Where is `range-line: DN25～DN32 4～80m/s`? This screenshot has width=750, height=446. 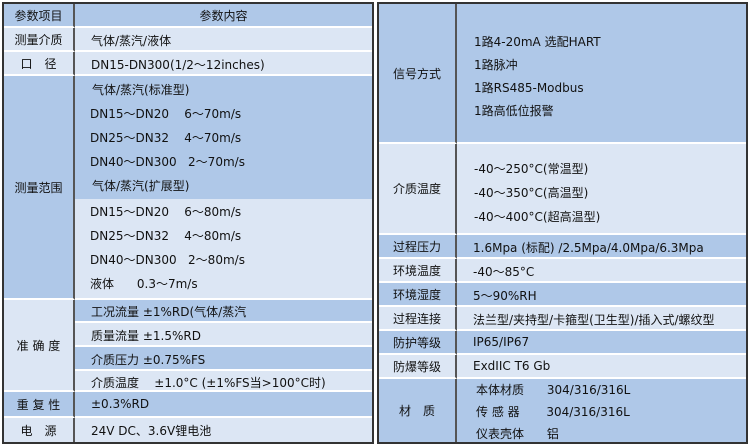
range-line: DN25～DN32 4～80m/s is located at coordinates (166, 236).